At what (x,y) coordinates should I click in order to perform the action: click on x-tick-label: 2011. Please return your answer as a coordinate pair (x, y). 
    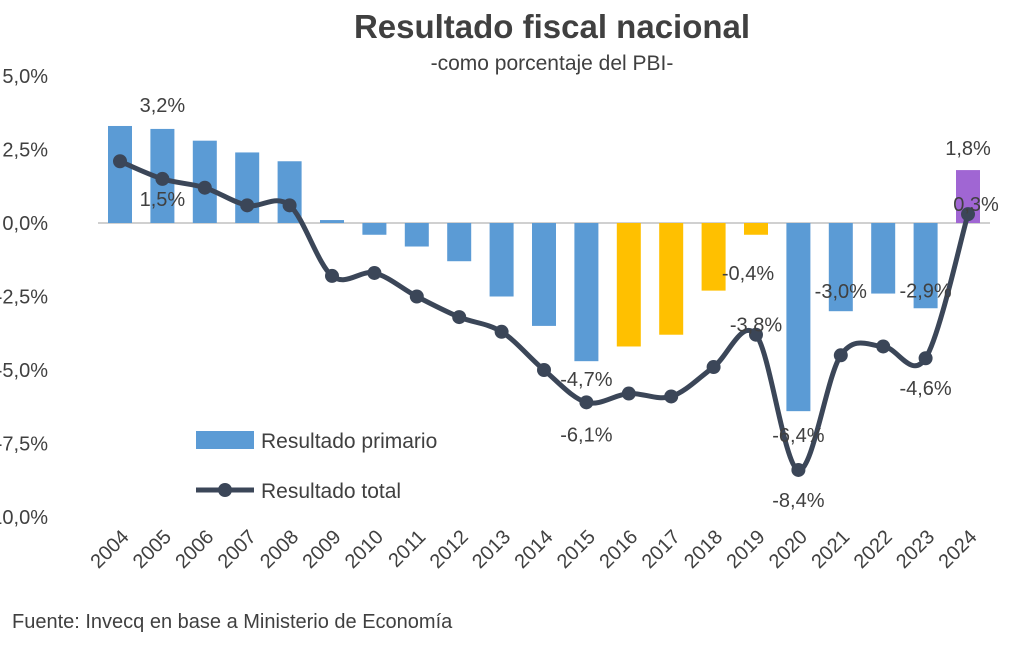
    Looking at the image, I should click on (407, 549).